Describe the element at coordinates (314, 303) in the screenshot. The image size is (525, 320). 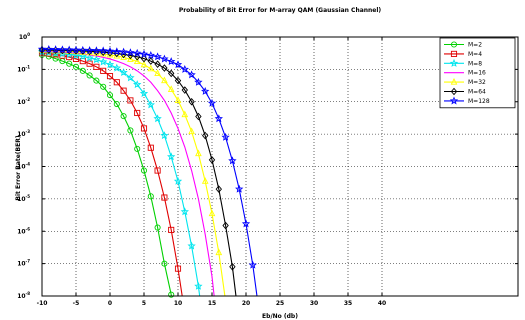
I see `x-tick-label: 30` at that location.